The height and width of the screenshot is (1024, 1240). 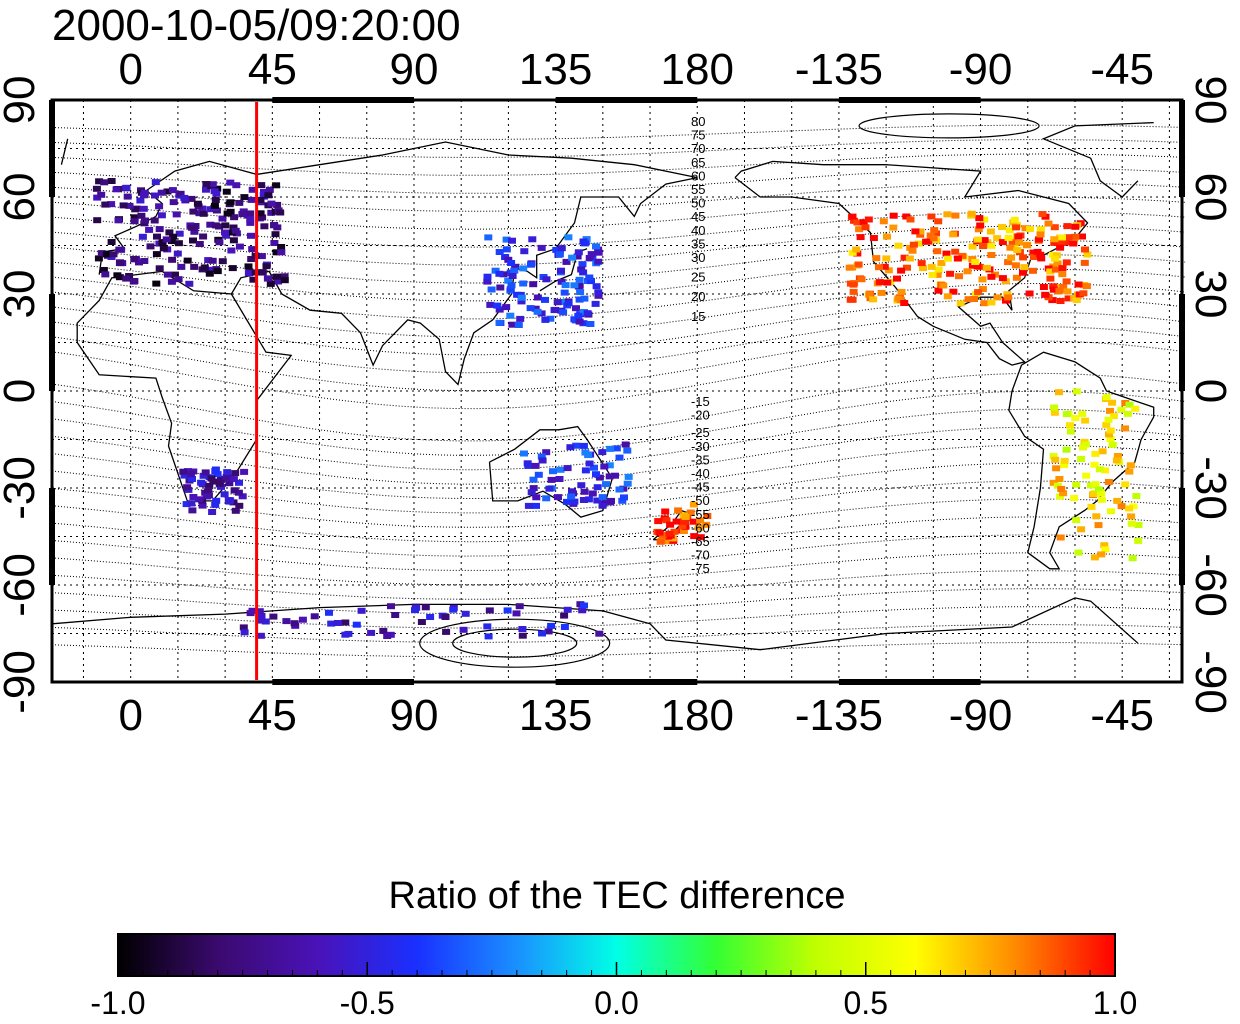 What do you see at coordinates (700, 415) in the screenshot?
I see `contour-label: -20` at bounding box center [700, 415].